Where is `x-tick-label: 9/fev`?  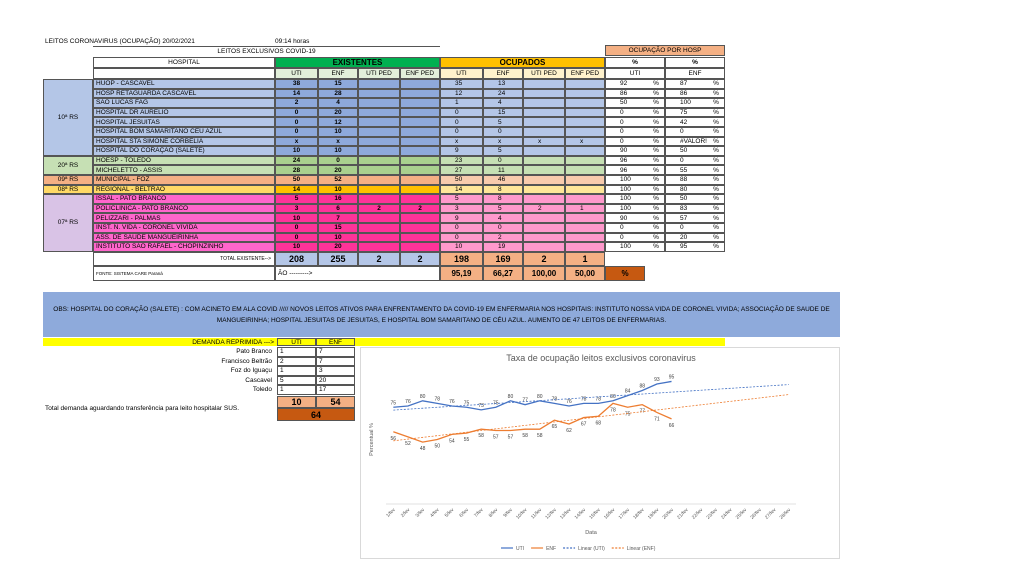 x-tick-label: 9/fev is located at coordinates (508, 513).